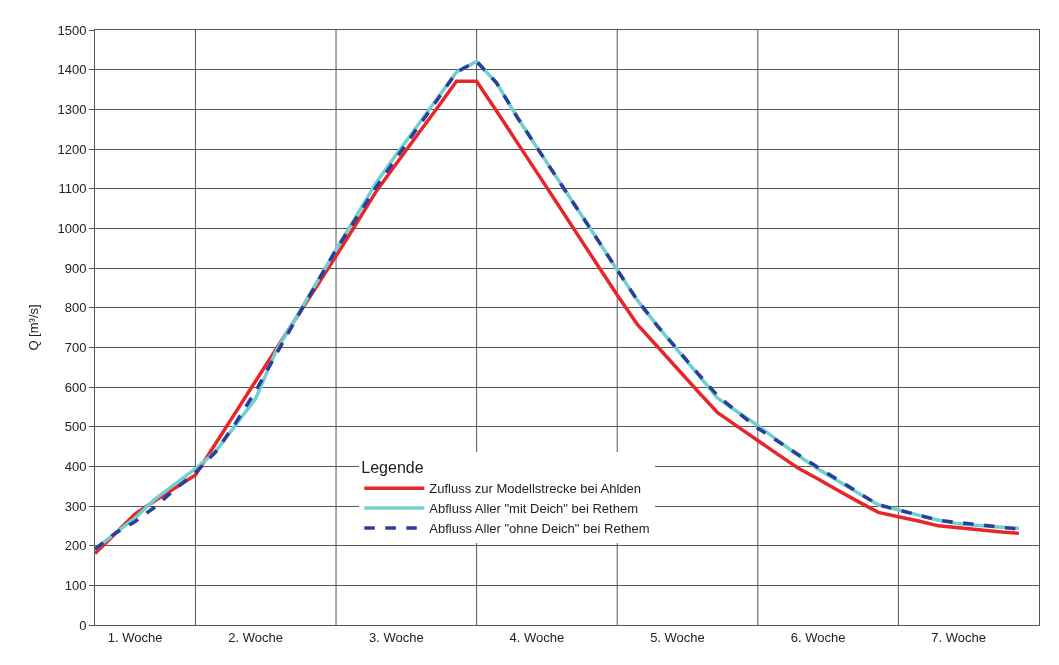  I want to click on y-tick-label: 500, so click(75, 427).